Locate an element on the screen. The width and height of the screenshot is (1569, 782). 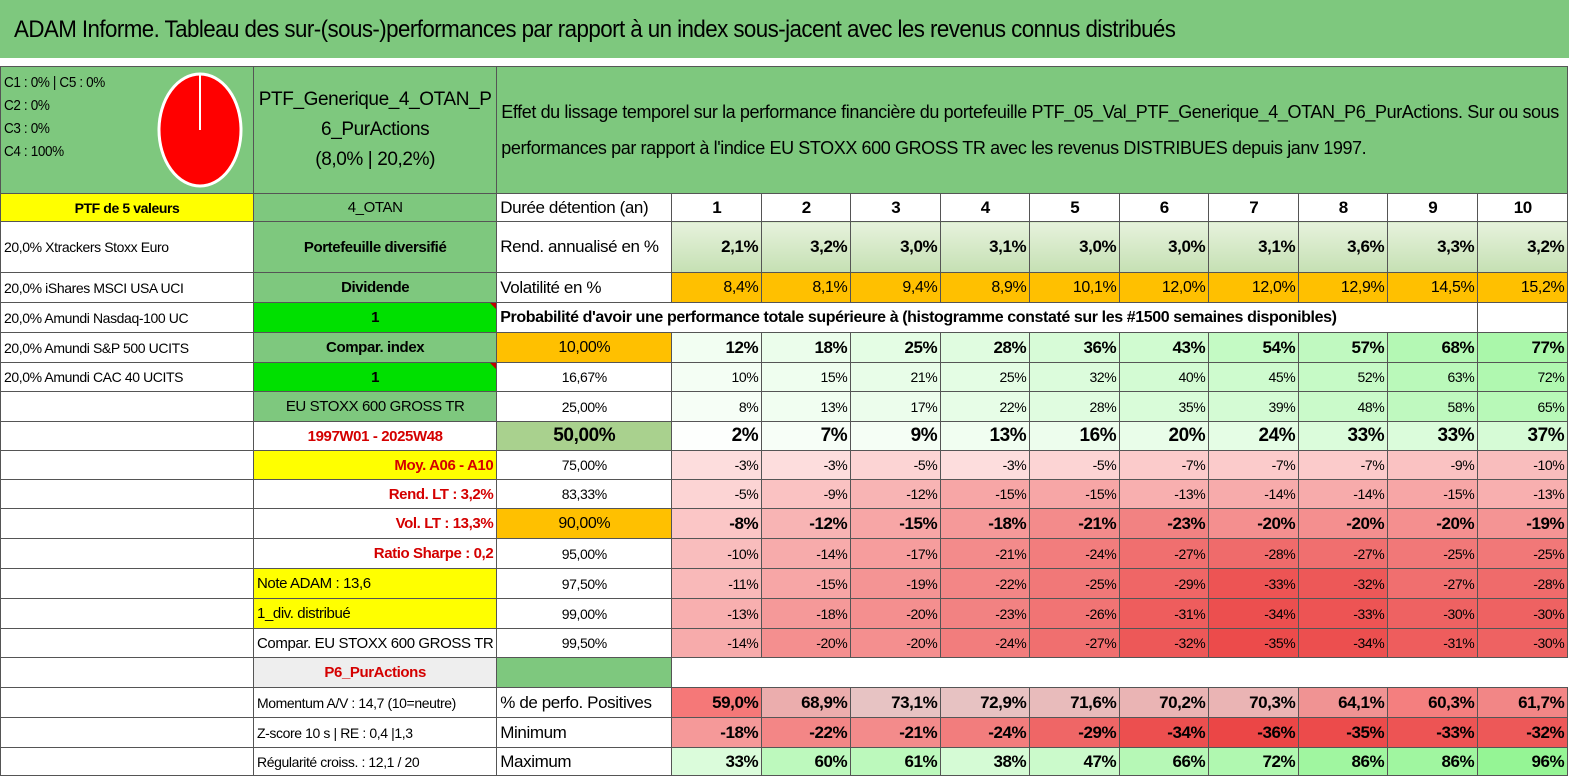
minimum-value: -21% is located at coordinates (896, 732).